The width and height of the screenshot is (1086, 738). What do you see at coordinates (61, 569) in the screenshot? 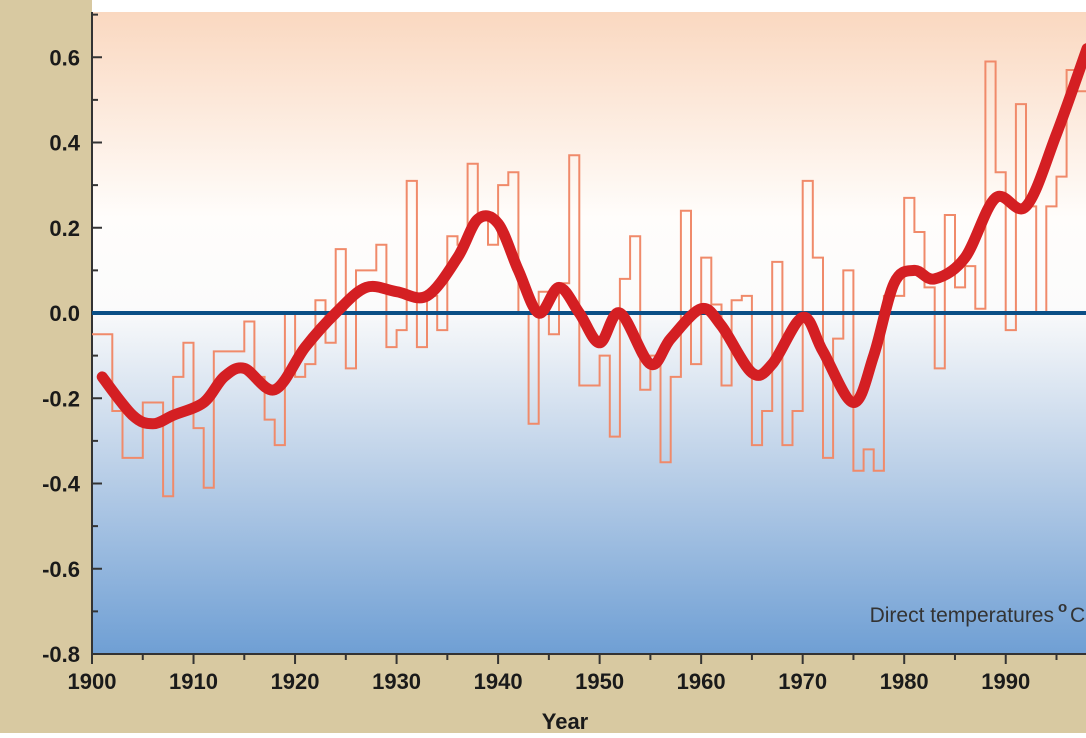
I see `y-tick-label: -0.6` at bounding box center [61, 569].